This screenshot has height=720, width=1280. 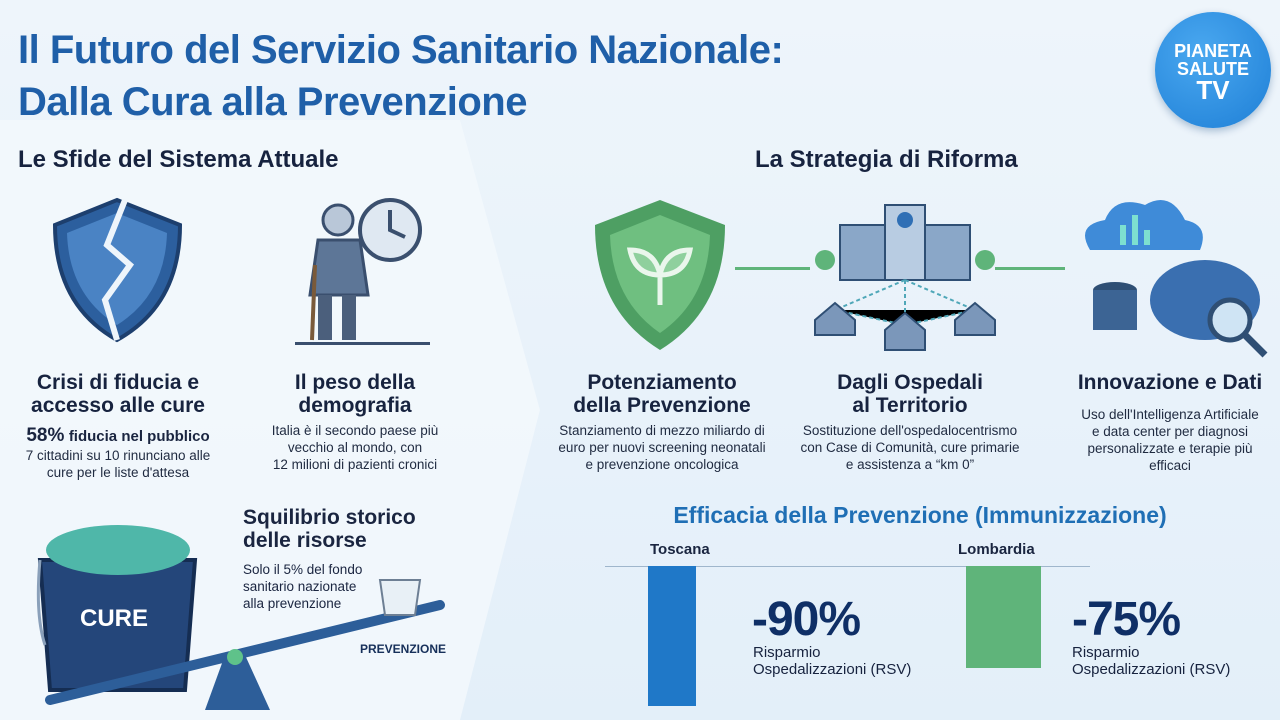 What do you see at coordinates (832, 661) in the screenshot?
I see `sublabel-toscana: Risparmio Ospedalizzazioni (RSV)` at bounding box center [832, 661].